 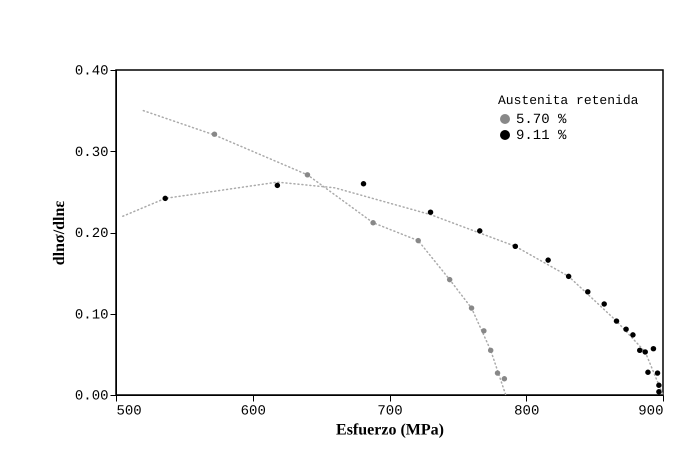 I want to click on x-tick-label: 900, so click(x=651, y=412).